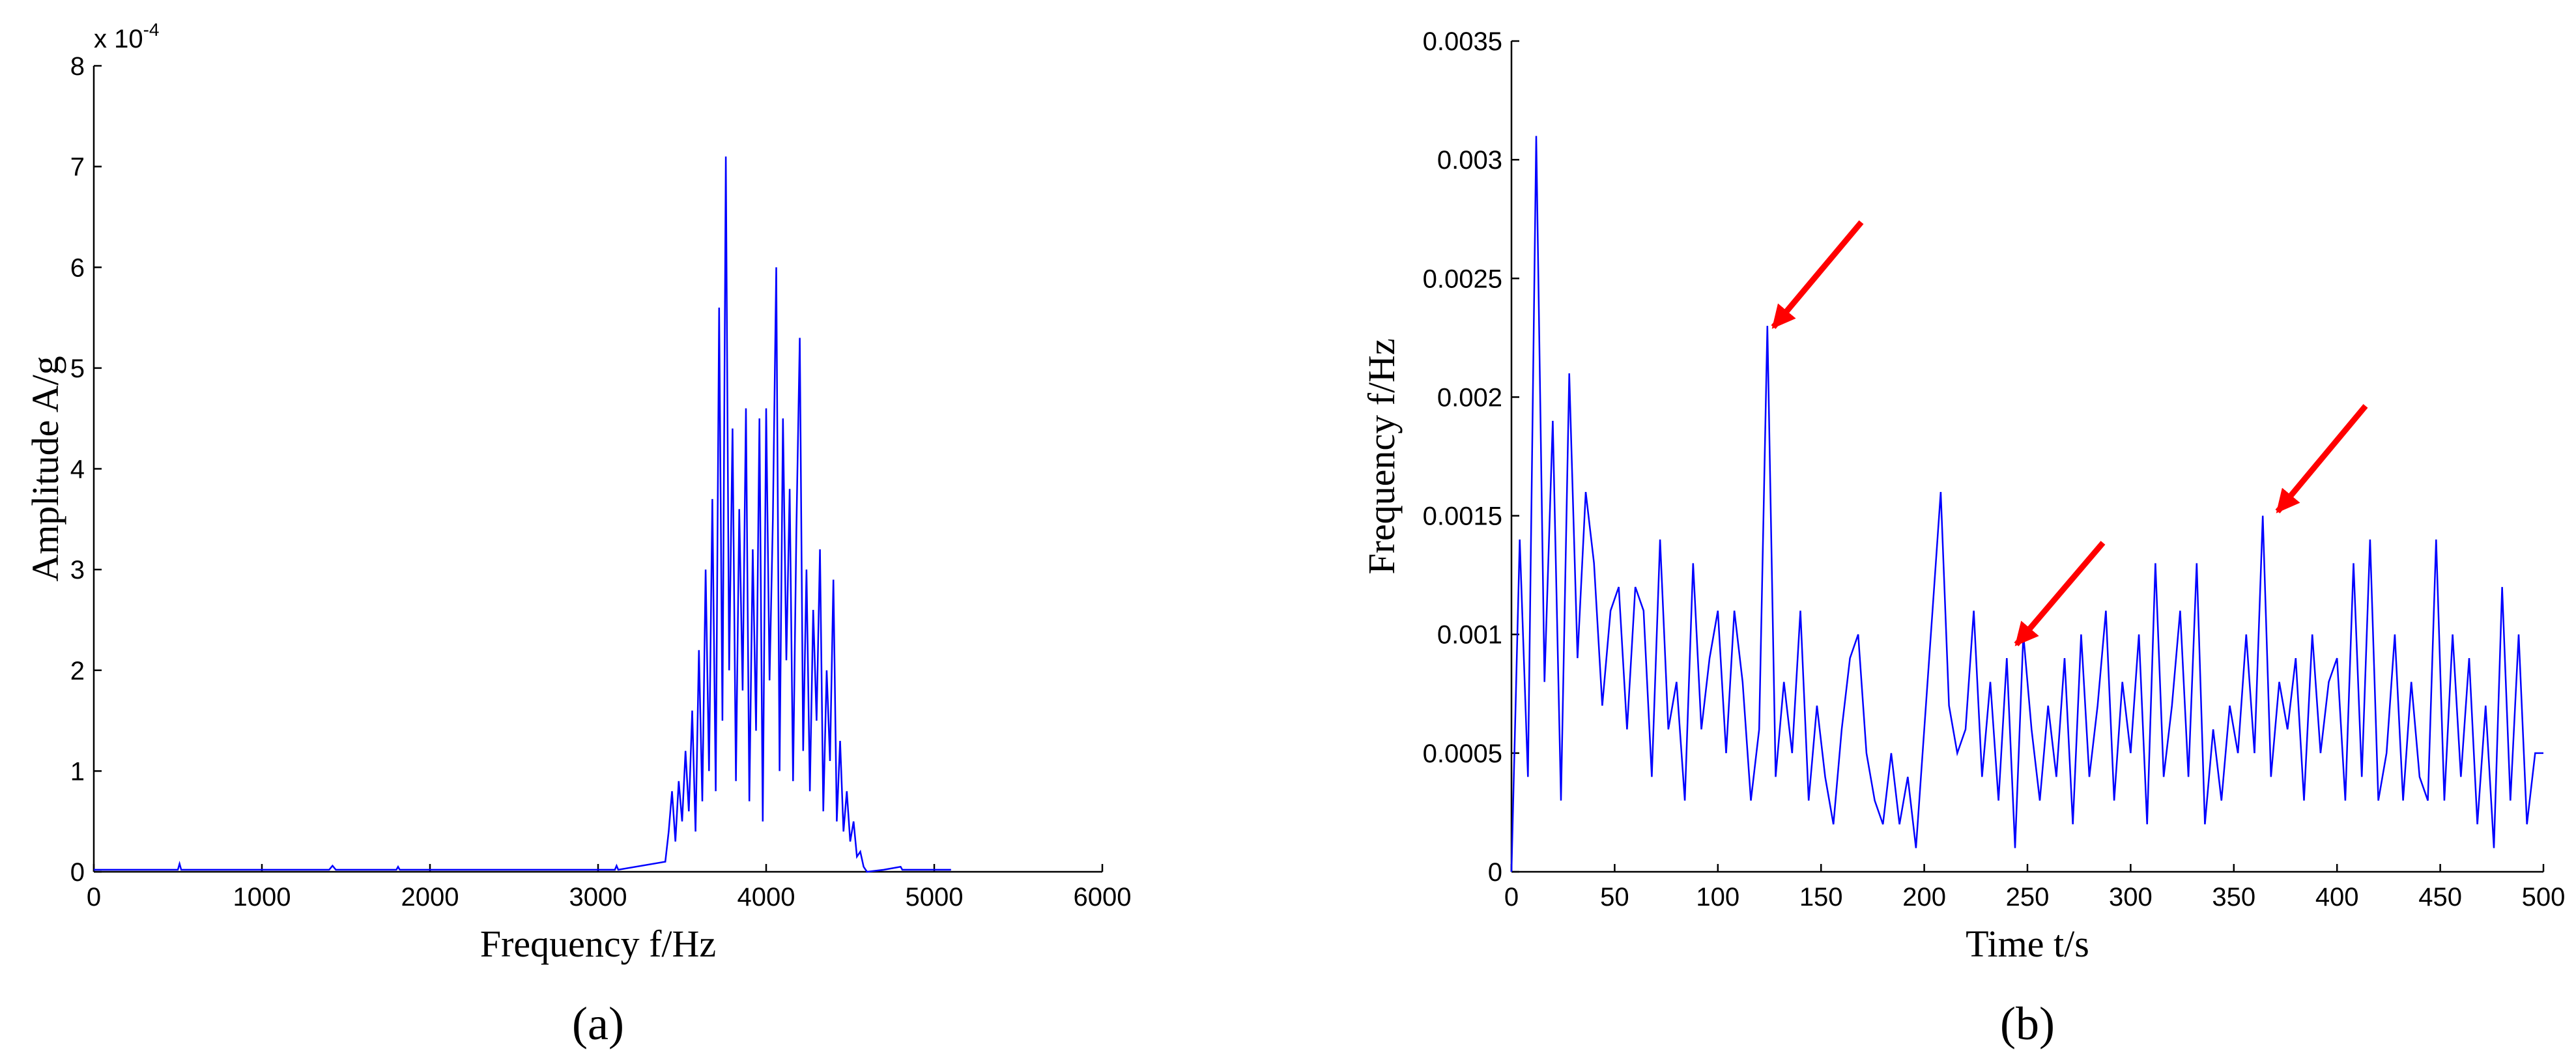 The width and height of the screenshot is (2576, 1064). I want to click on y-tick-label: 7, so click(77, 167).